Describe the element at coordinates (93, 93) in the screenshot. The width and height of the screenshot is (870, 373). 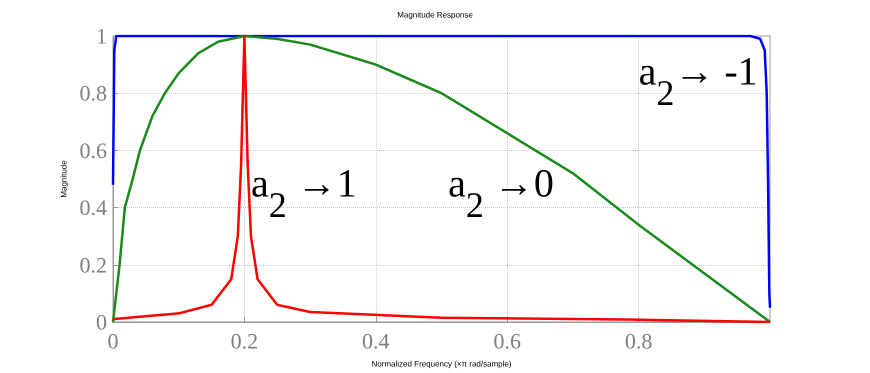
I see `y-tick-label: 0.8` at that location.